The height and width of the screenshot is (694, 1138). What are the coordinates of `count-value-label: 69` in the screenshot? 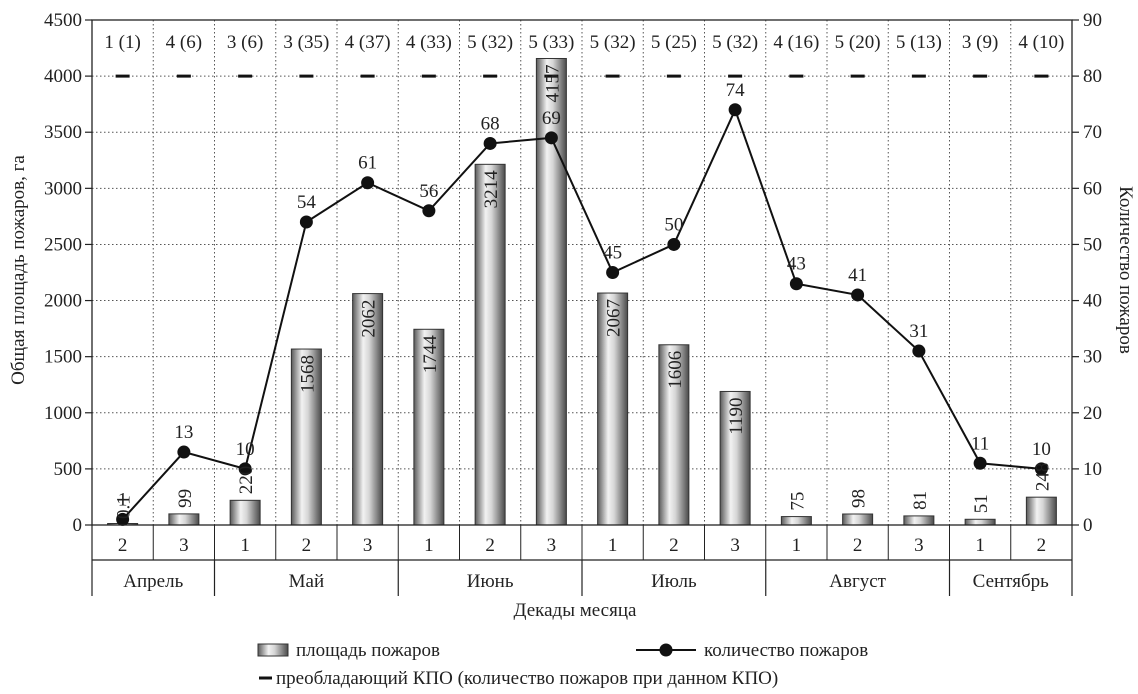 It's located at (551, 118).